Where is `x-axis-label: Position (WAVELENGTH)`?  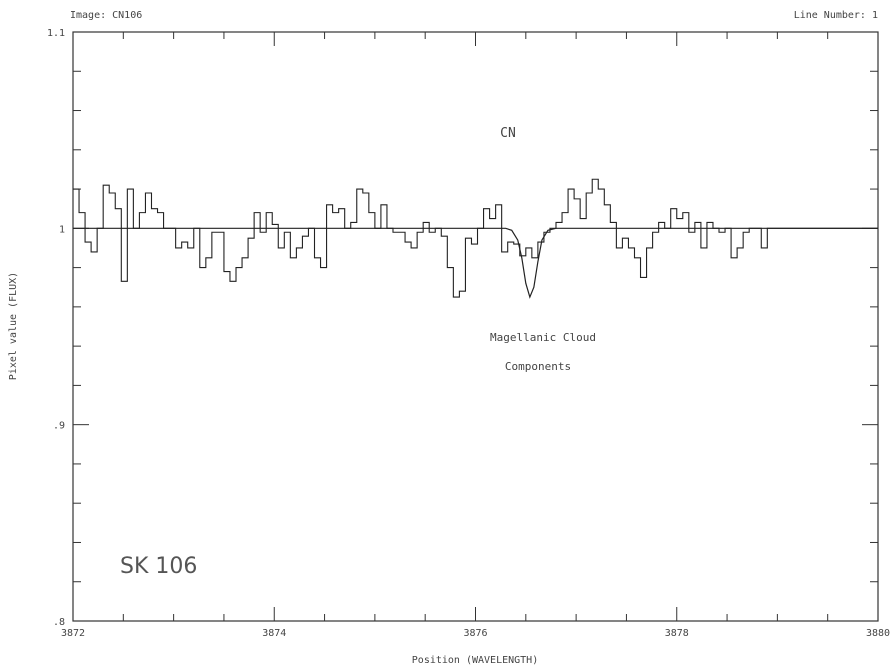
x-axis-label: Position (WAVELENGTH) is located at coordinates (475, 660).